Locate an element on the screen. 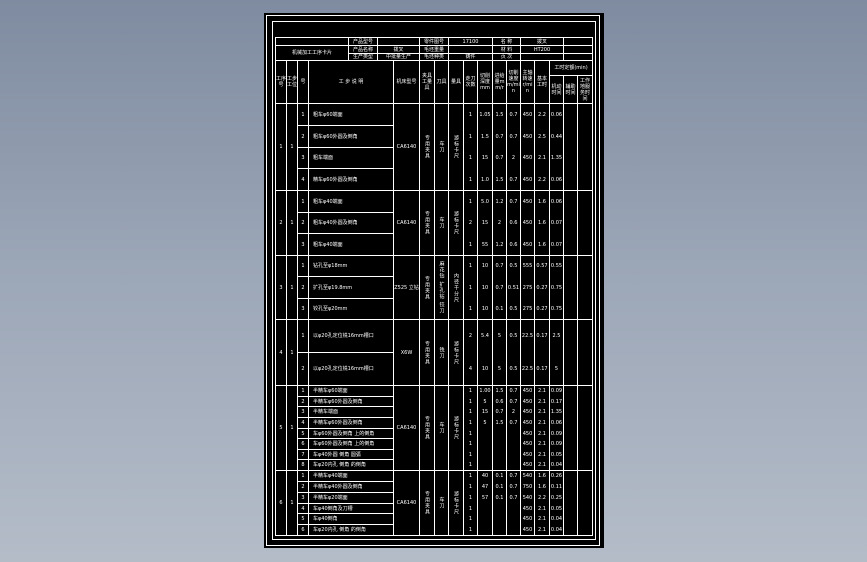 The width and height of the screenshot is (867, 562). header-cell-text: 17100 is located at coordinates (470, 41).